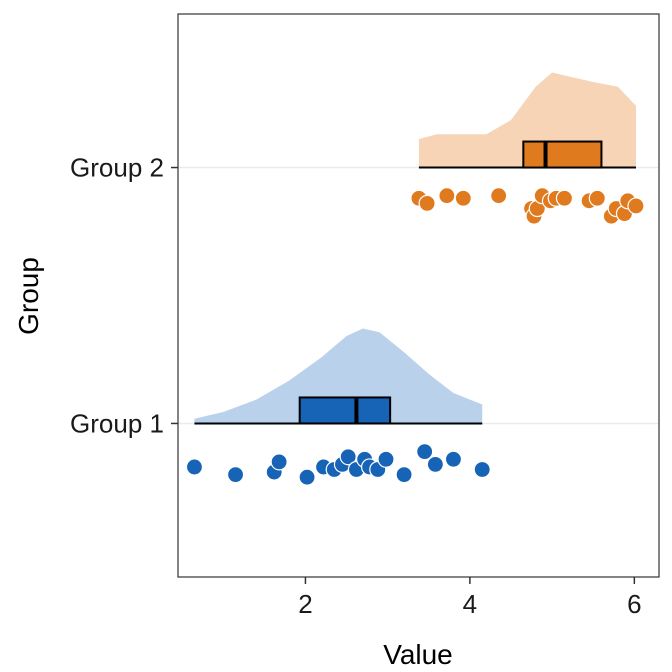 The width and height of the screenshot is (672, 672). I want to click on y-axis: Group 1 Group 2, so click(124, 295).